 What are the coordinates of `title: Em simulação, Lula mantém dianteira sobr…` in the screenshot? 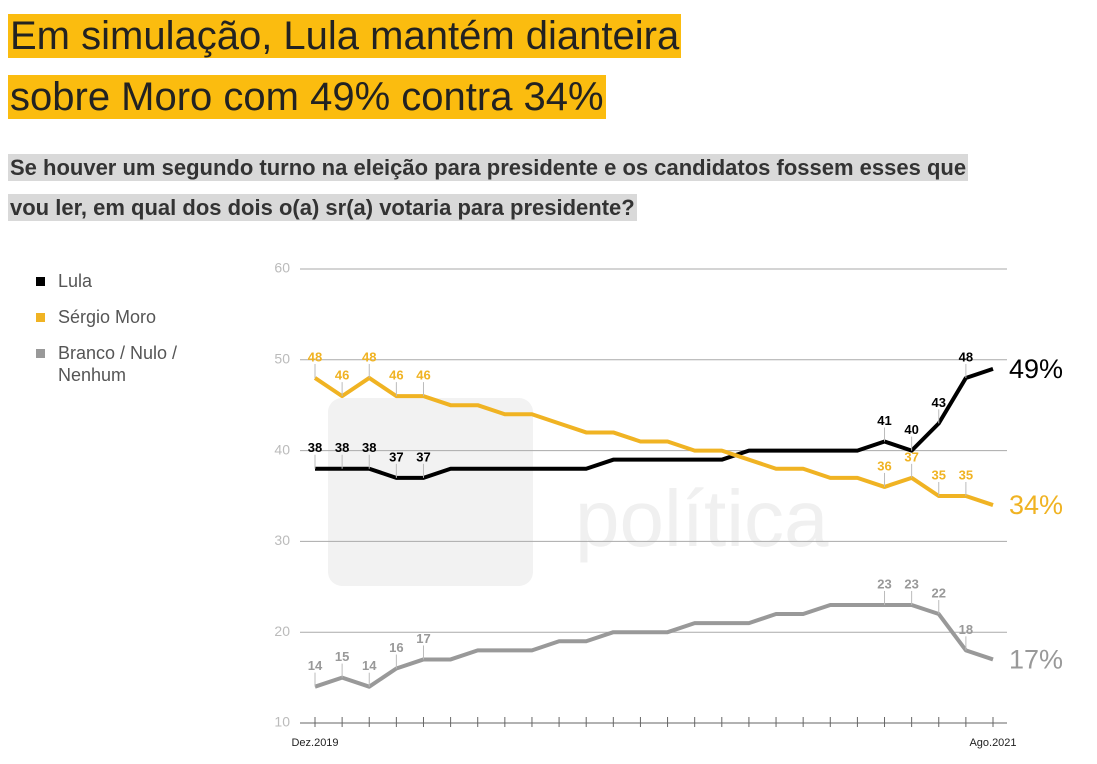 It's located at (388, 67).